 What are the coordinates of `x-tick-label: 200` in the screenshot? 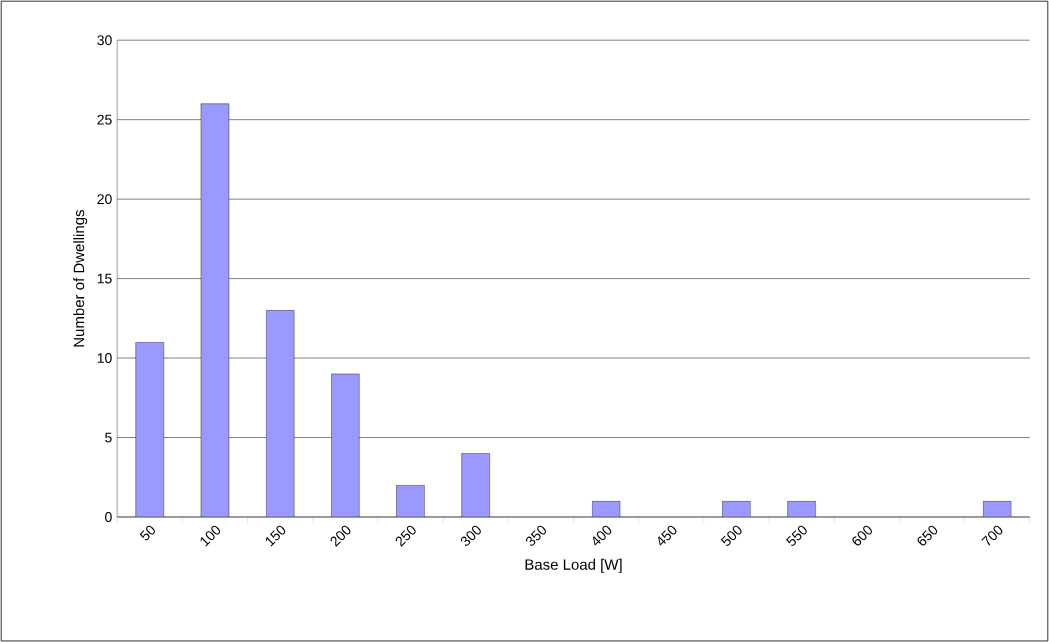 It's located at (340, 536).